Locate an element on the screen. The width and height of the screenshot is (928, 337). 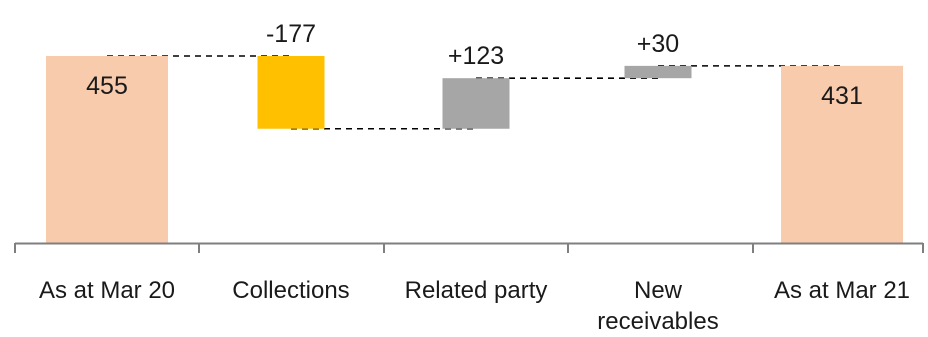
data-label-2: -177 is located at coordinates (291, 34).